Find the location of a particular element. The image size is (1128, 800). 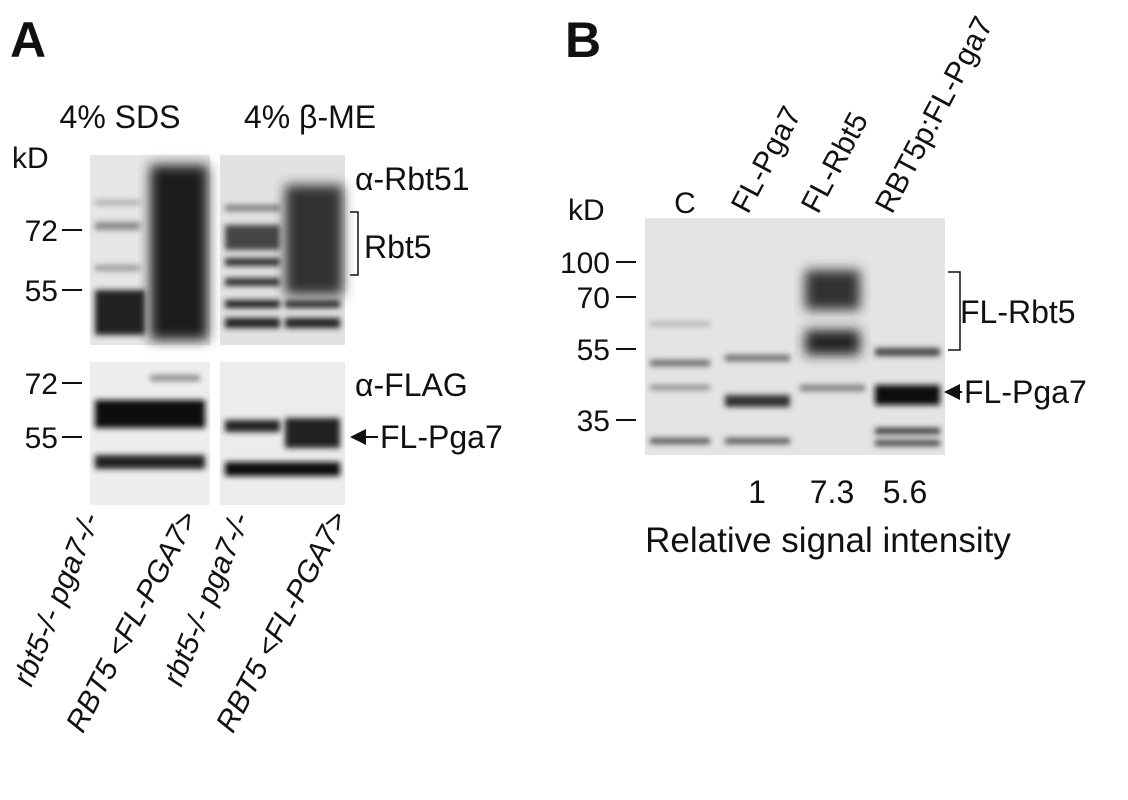

condition: 4% β-ME is located at coordinates (310, 117).